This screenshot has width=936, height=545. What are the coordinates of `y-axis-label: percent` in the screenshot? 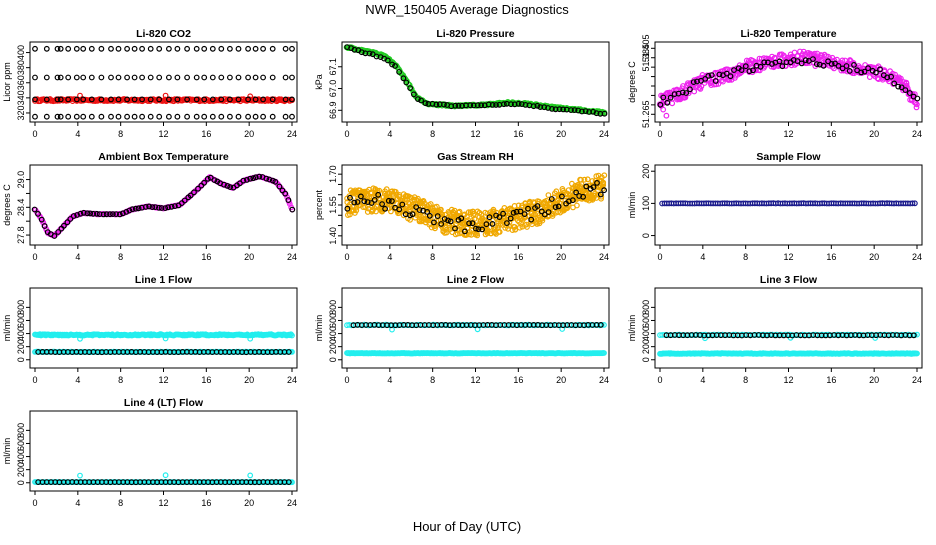 It's located at (319, 204).